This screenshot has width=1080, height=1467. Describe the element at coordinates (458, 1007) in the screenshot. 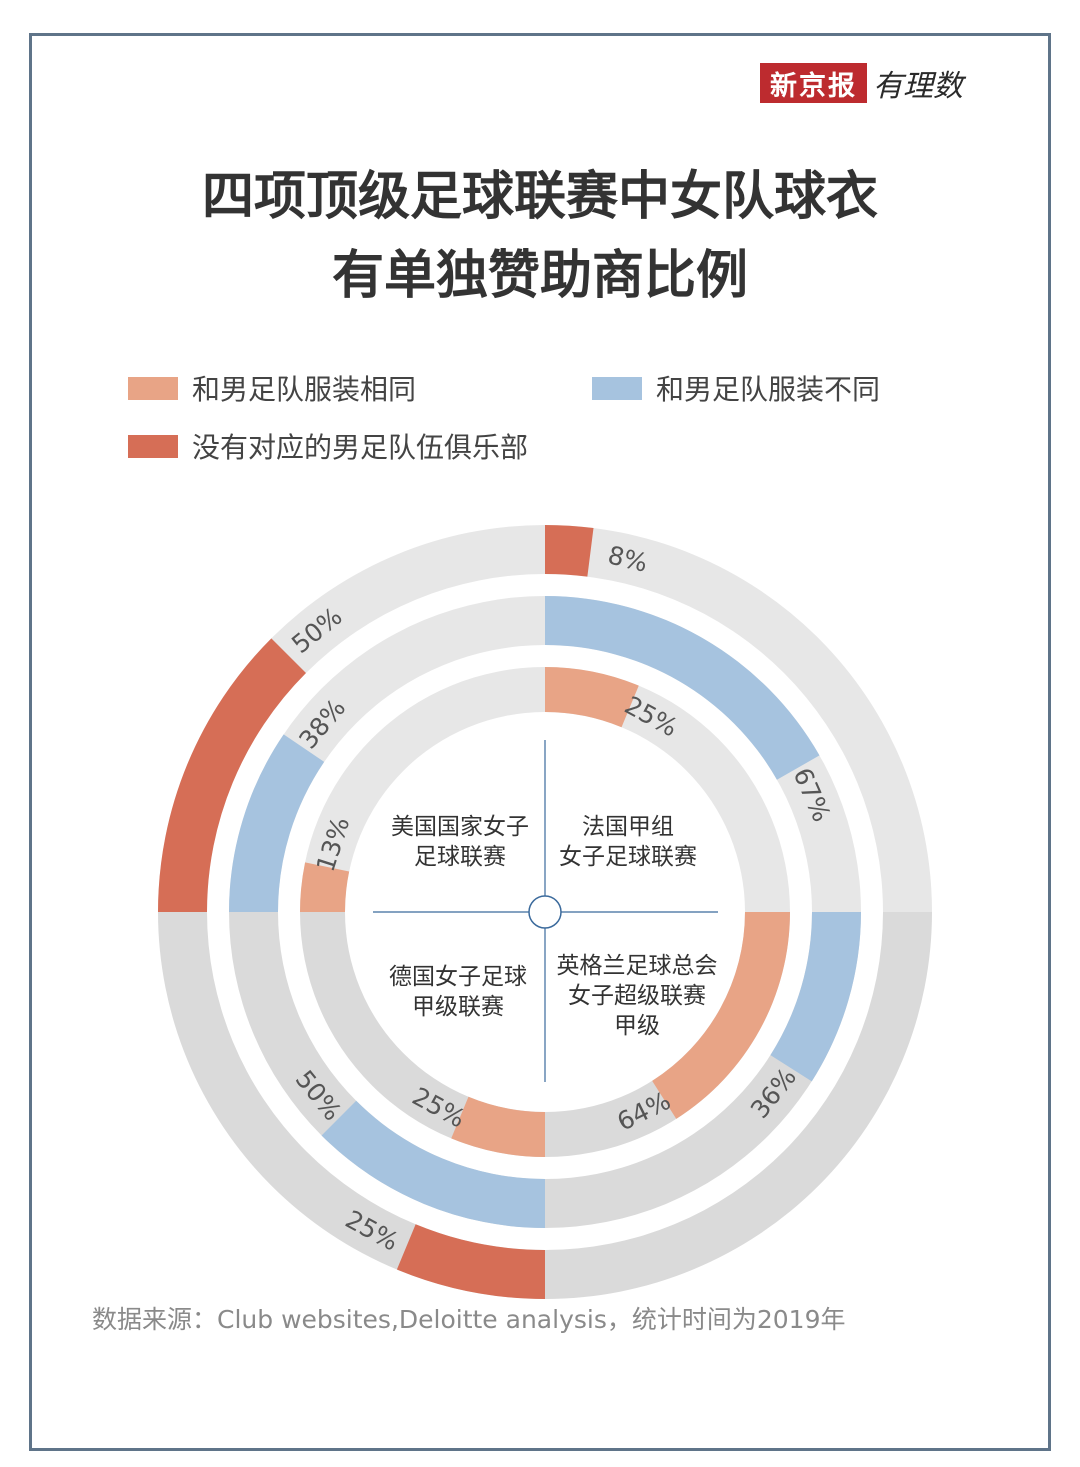

I see `category-label-frauen-2: 甲级联赛` at that location.